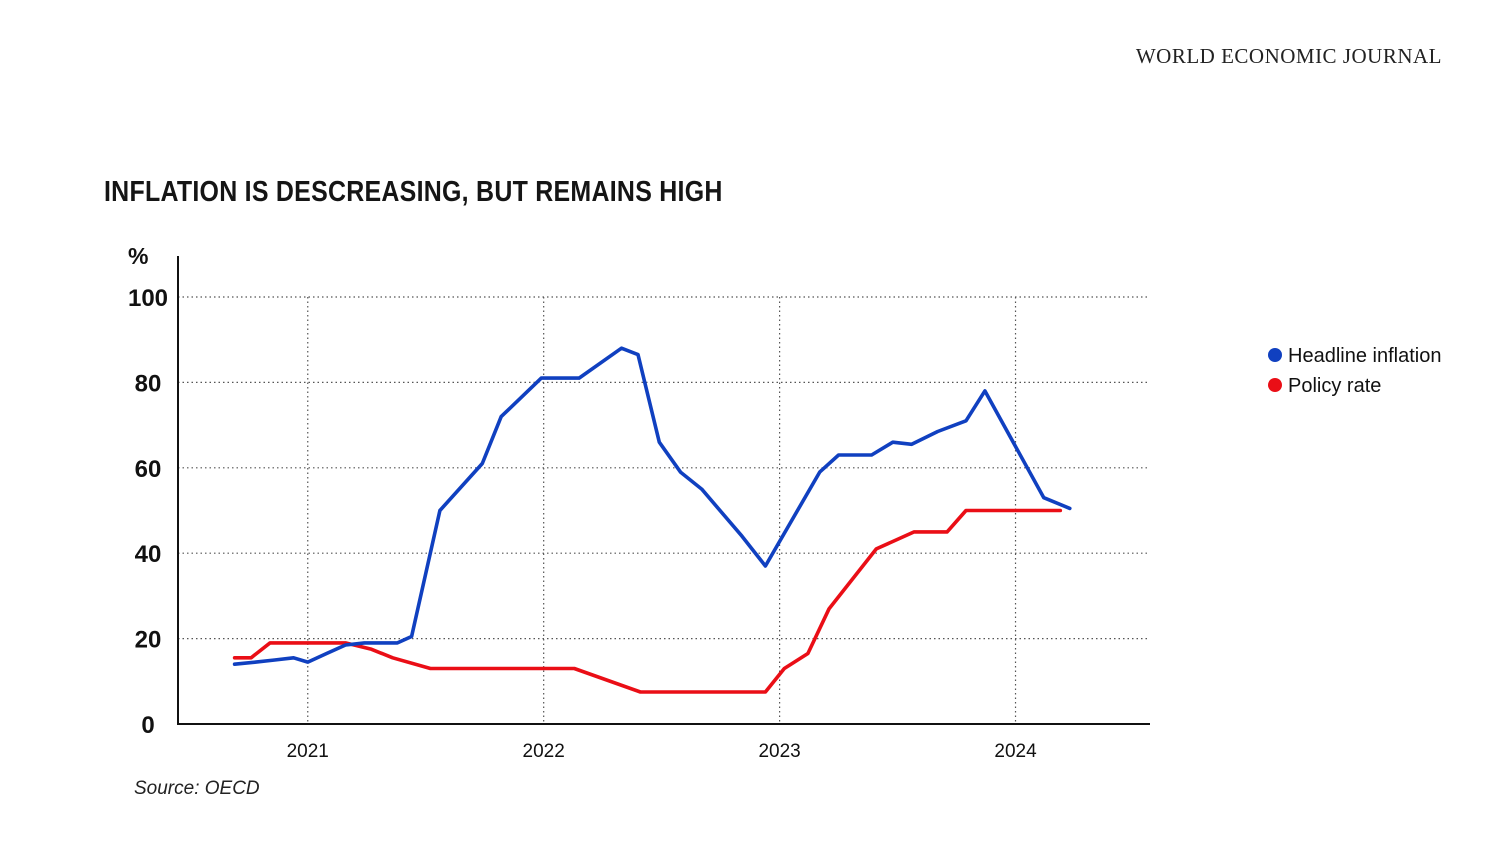 This screenshot has height=860, width=1490. I want to click on legend: Headline inflation Policy rate, so click(1354, 371).